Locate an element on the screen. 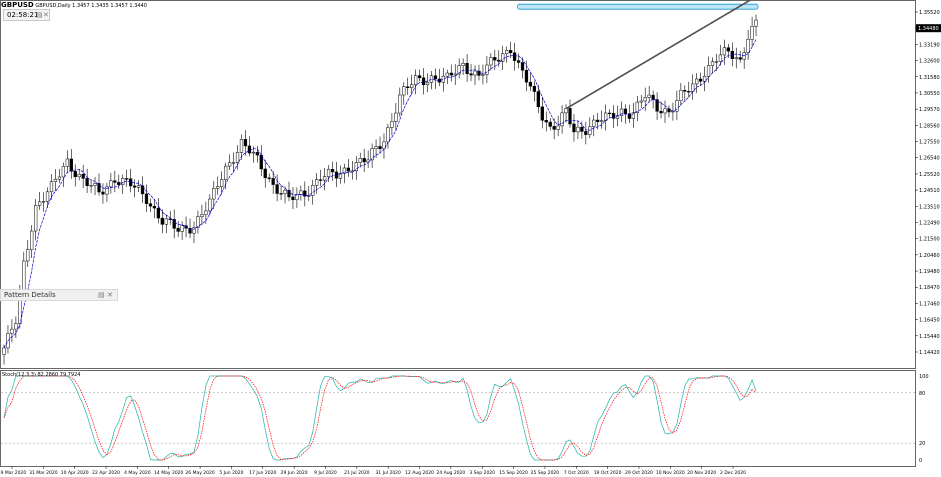 The image size is (941, 477). price-tick-label: 1.20460 is located at coordinates (929, 256).